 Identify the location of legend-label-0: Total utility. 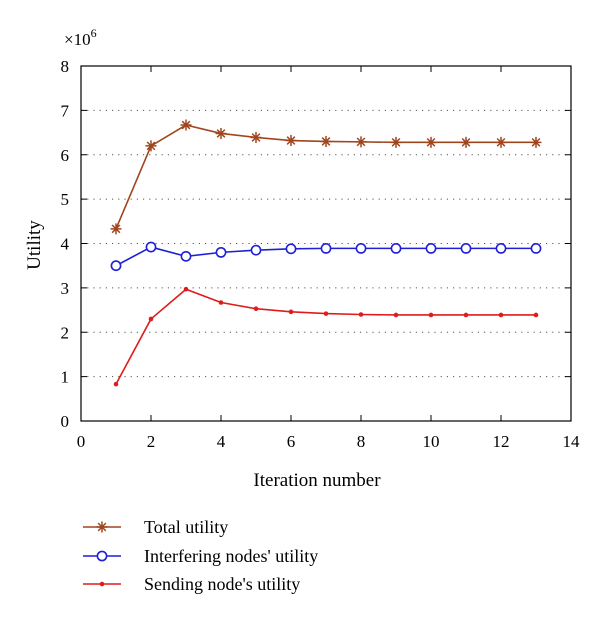
(186, 527).